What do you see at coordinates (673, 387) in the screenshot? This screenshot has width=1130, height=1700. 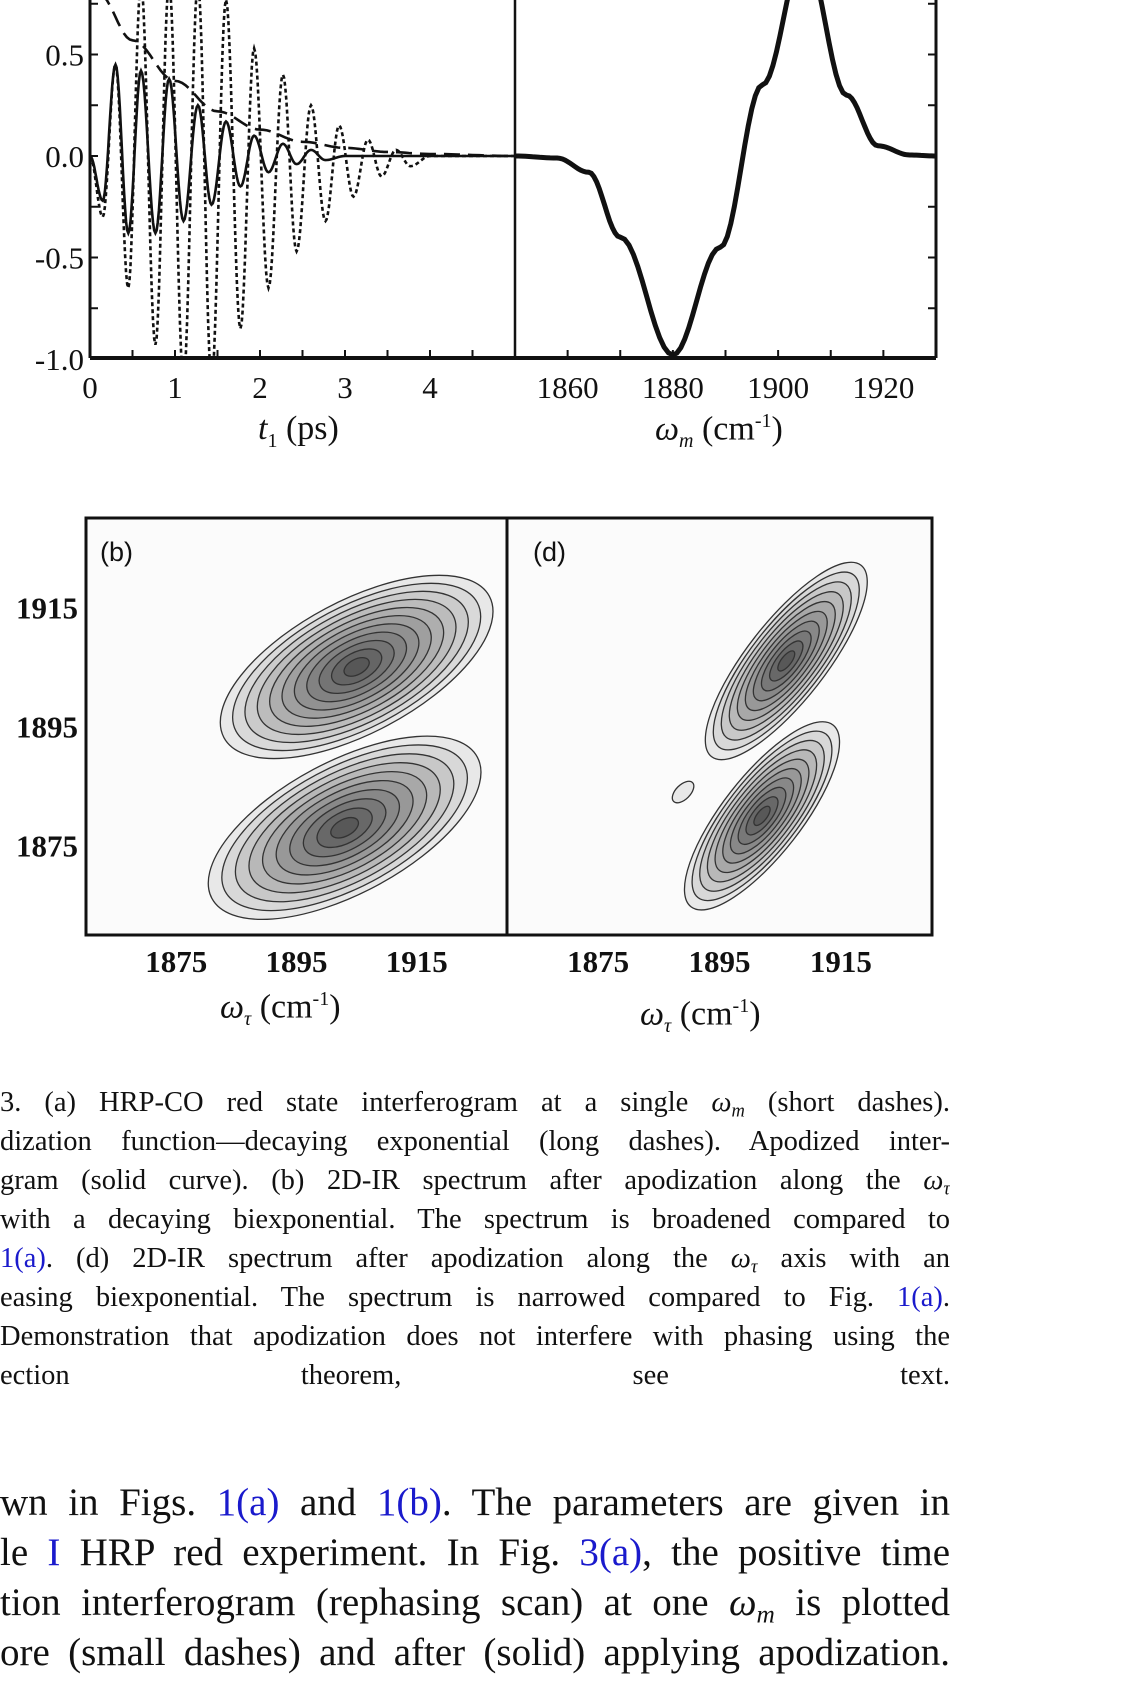 I see `x-tick-label: 1880` at bounding box center [673, 387].